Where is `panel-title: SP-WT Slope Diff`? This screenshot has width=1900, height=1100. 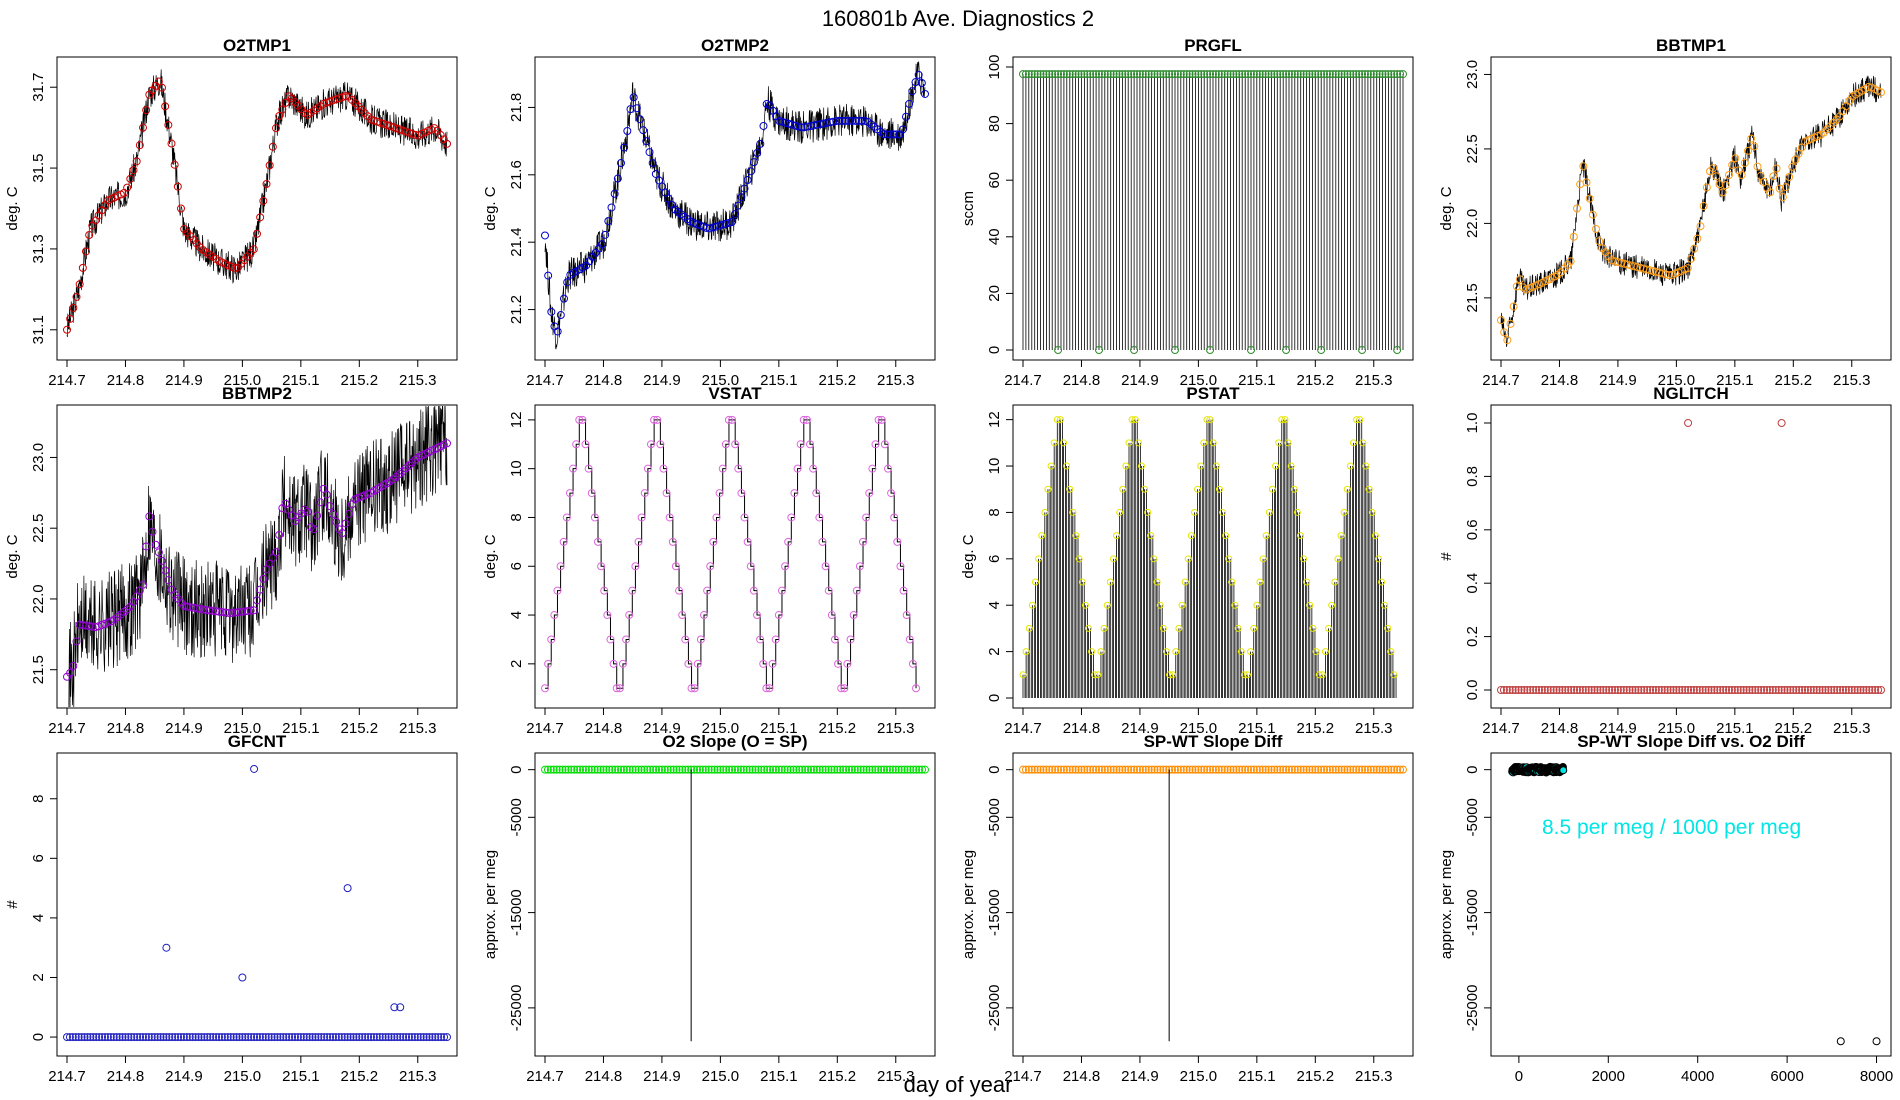 panel-title: SP-WT Slope Diff is located at coordinates (1213, 741).